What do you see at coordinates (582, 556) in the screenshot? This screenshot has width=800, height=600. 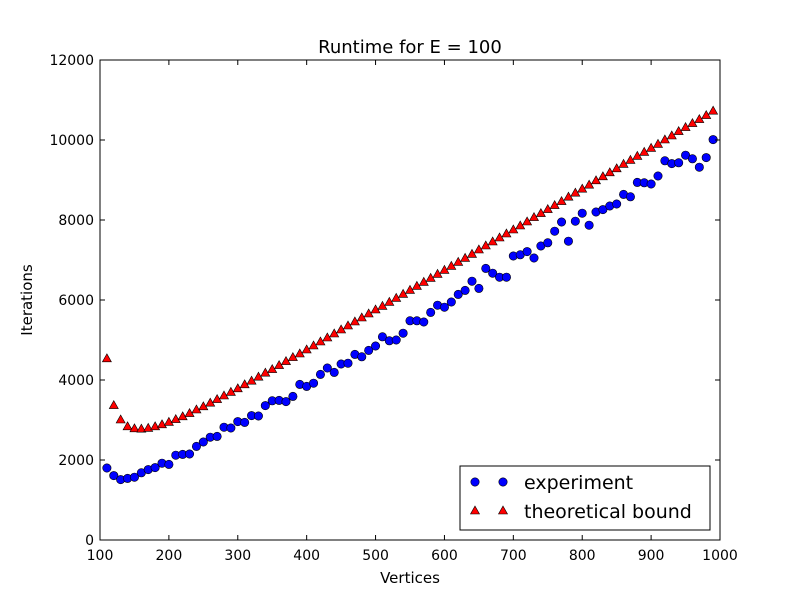 I see `x-tick-label: 800` at bounding box center [582, 556].